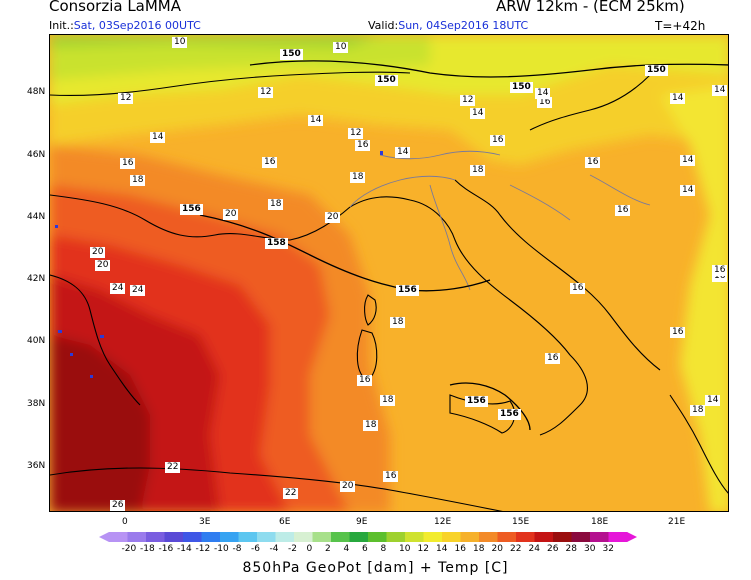 The width and height of the screenshot is (751, 580). What do you see at coordinates (365, 549) in the screenshot?
I see `colorbar-tick-label: 6` at bounding box center [365, 549].